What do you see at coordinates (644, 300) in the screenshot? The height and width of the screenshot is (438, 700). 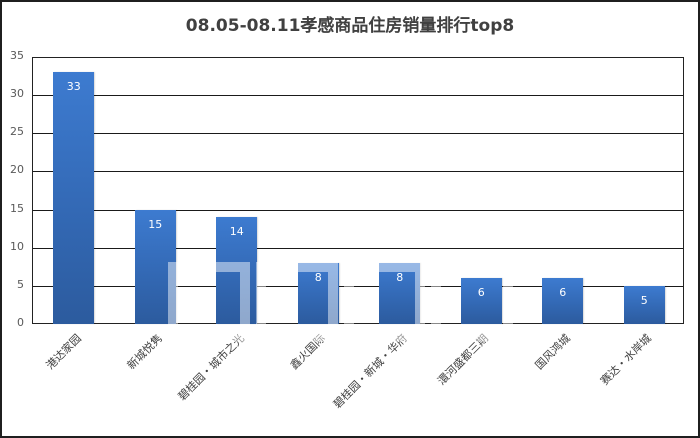 I see `bar-value-label: 5` at bounding box center [644, 300].